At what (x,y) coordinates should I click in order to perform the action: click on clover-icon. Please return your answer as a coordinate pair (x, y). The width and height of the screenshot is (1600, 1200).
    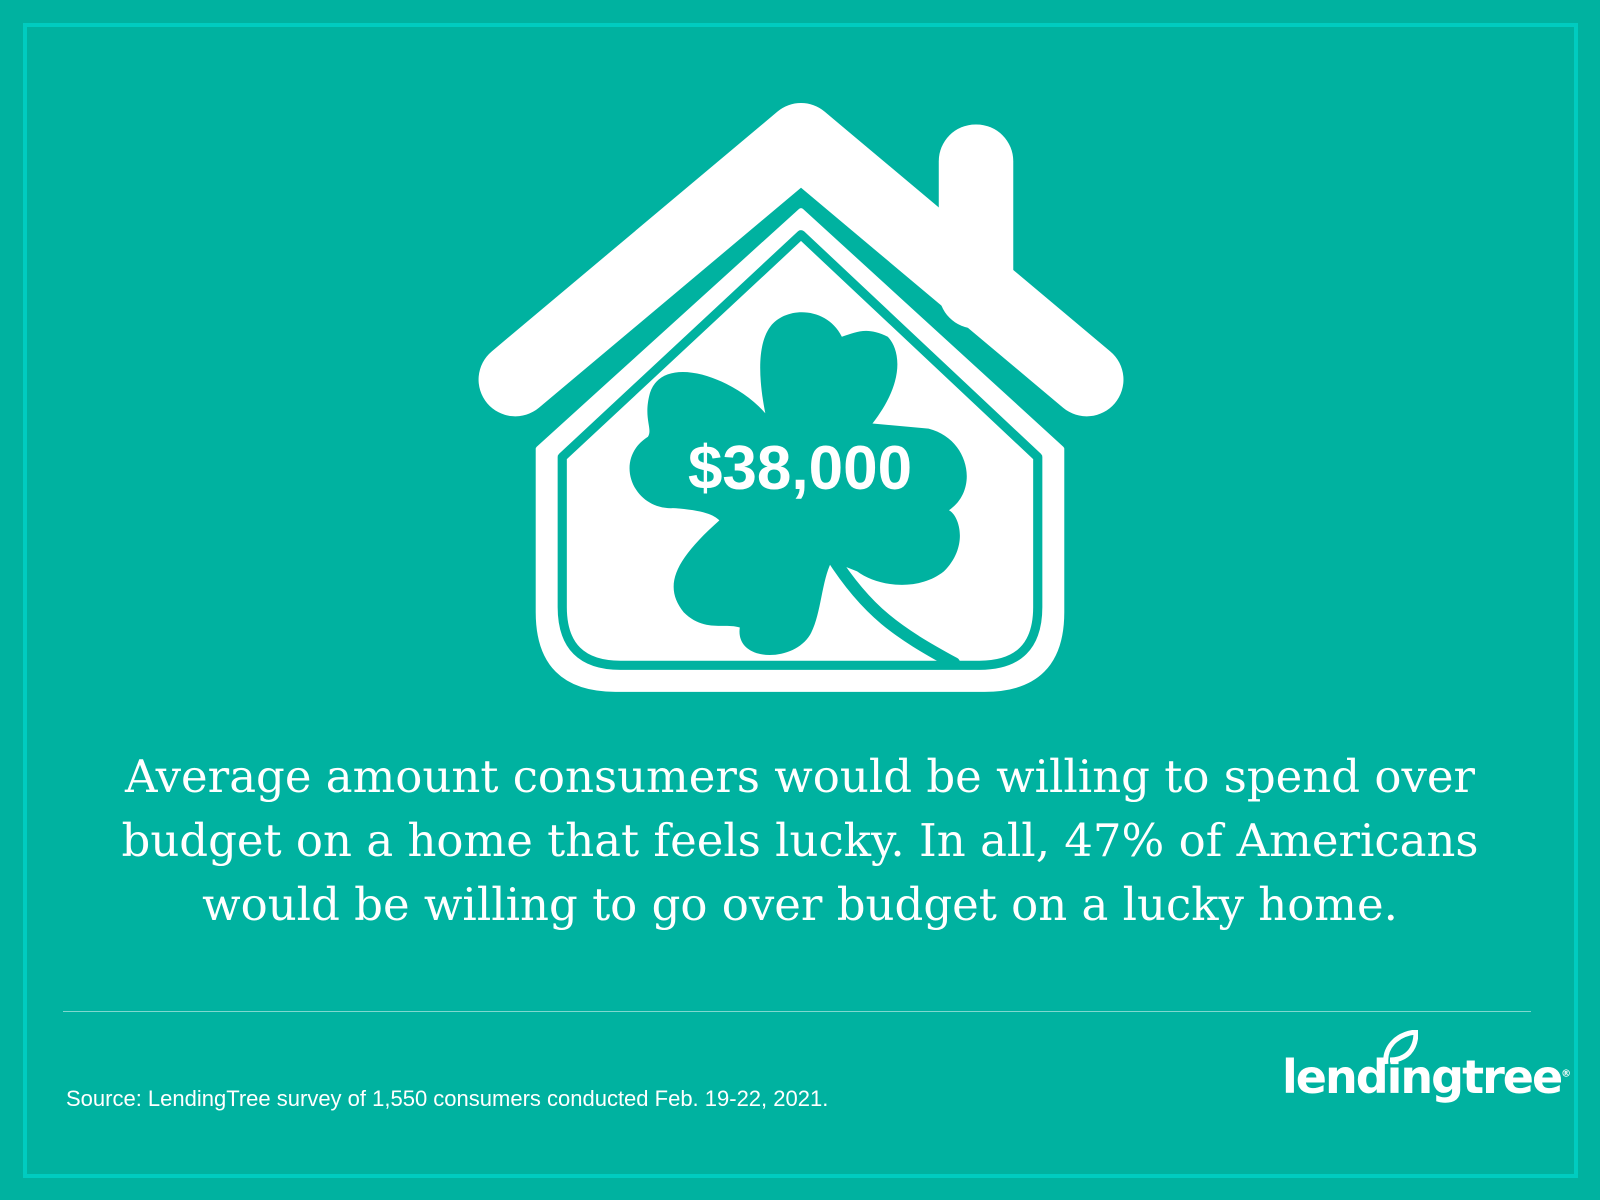
    Looking at the image, I should click on (798, 491).